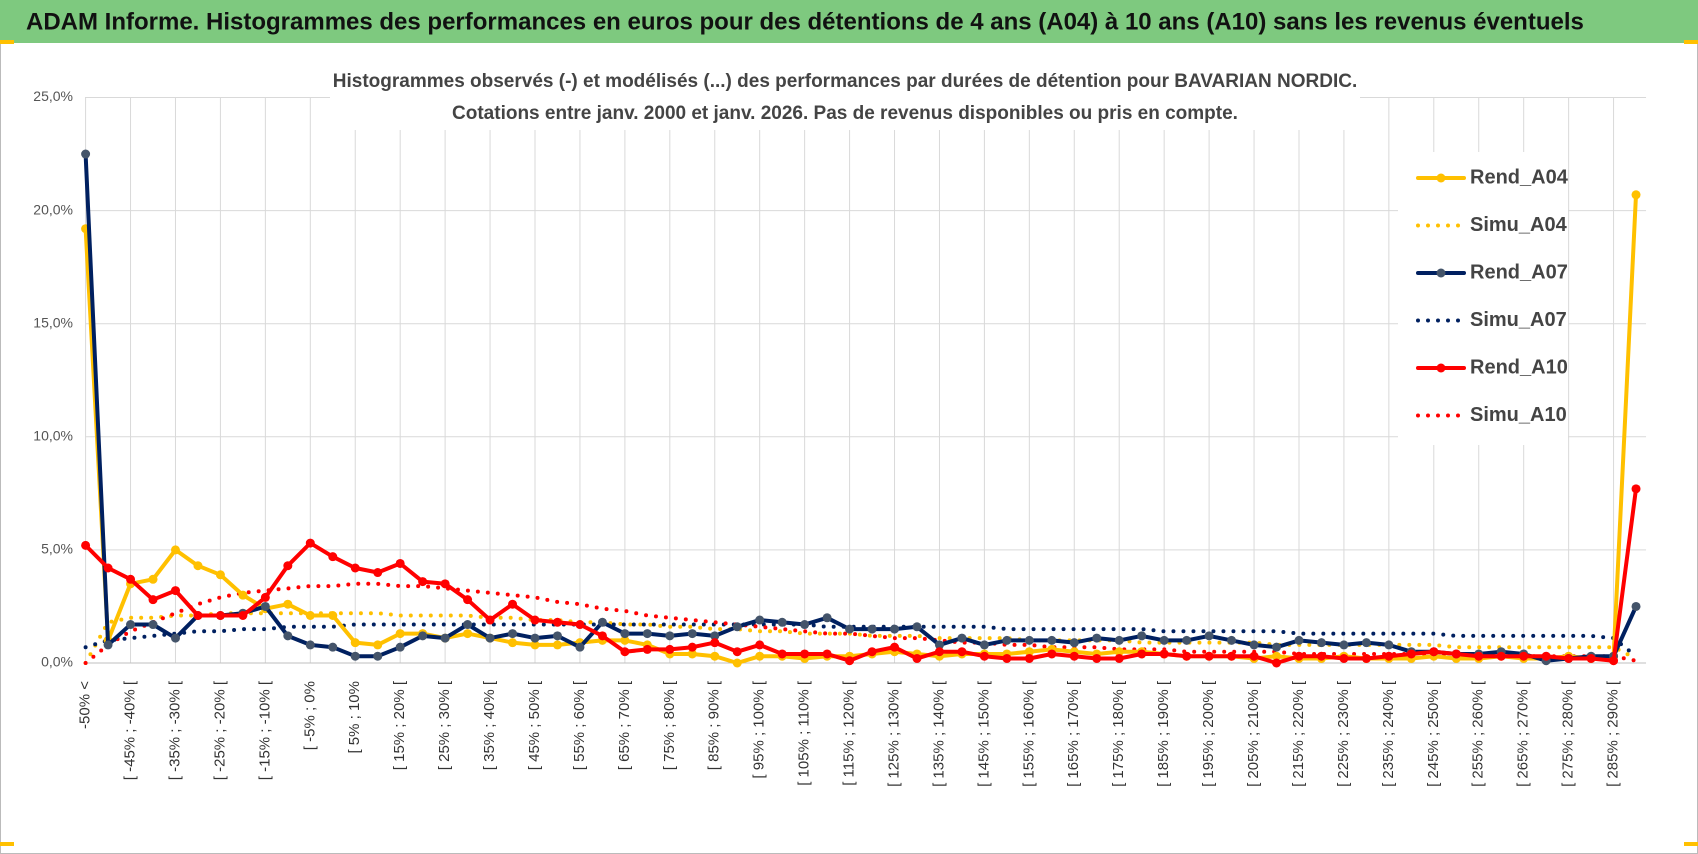  I want to click on x-tick-label: [ -25% ; -20% [, so click(219, 730).